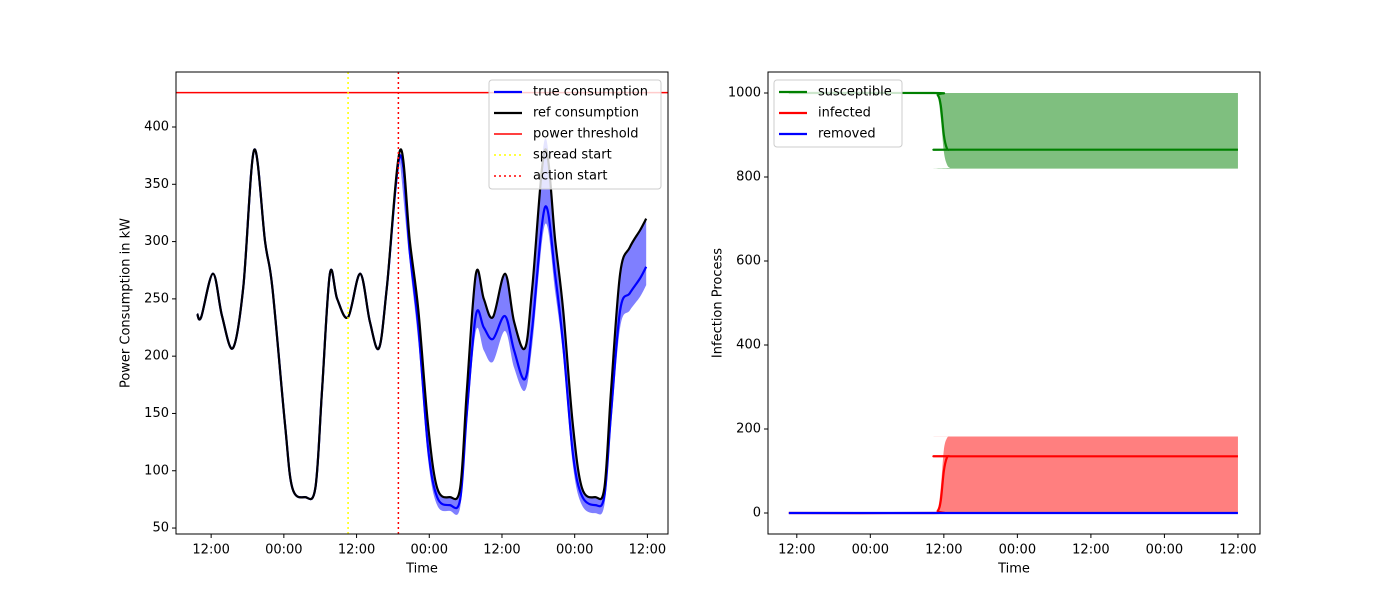  I want to click on y-axis-label: Infection Process, so click(718, 303).